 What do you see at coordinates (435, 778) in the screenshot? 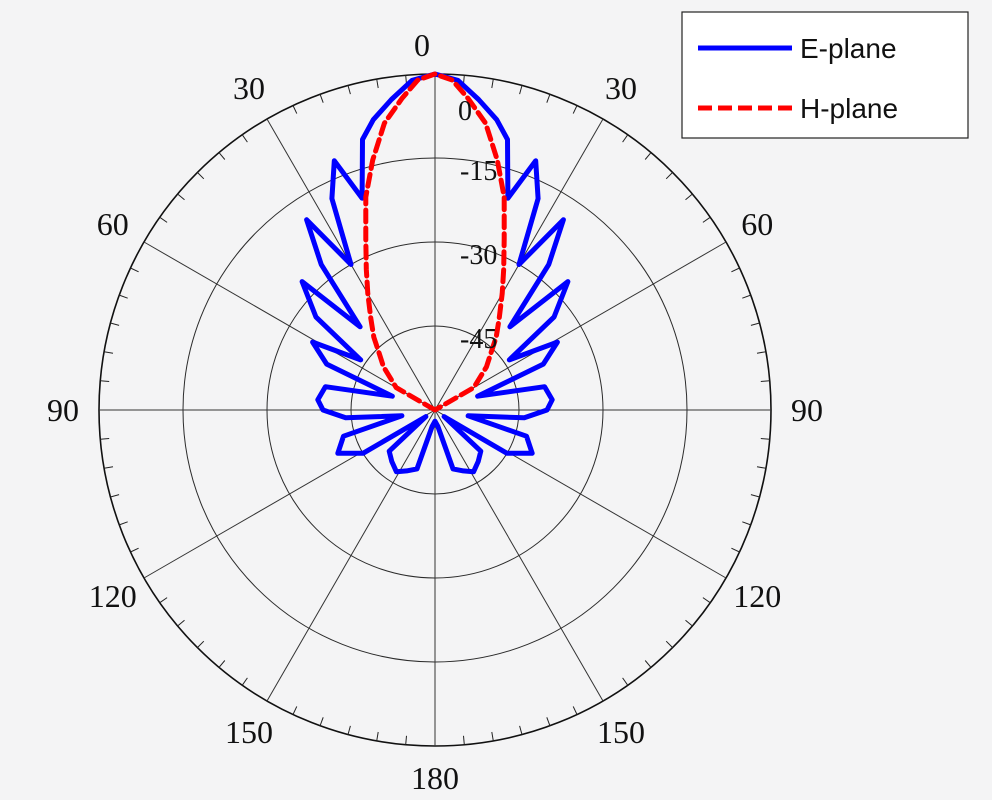
I see `angle-label-180: 180` at bounding box center [435, 778].